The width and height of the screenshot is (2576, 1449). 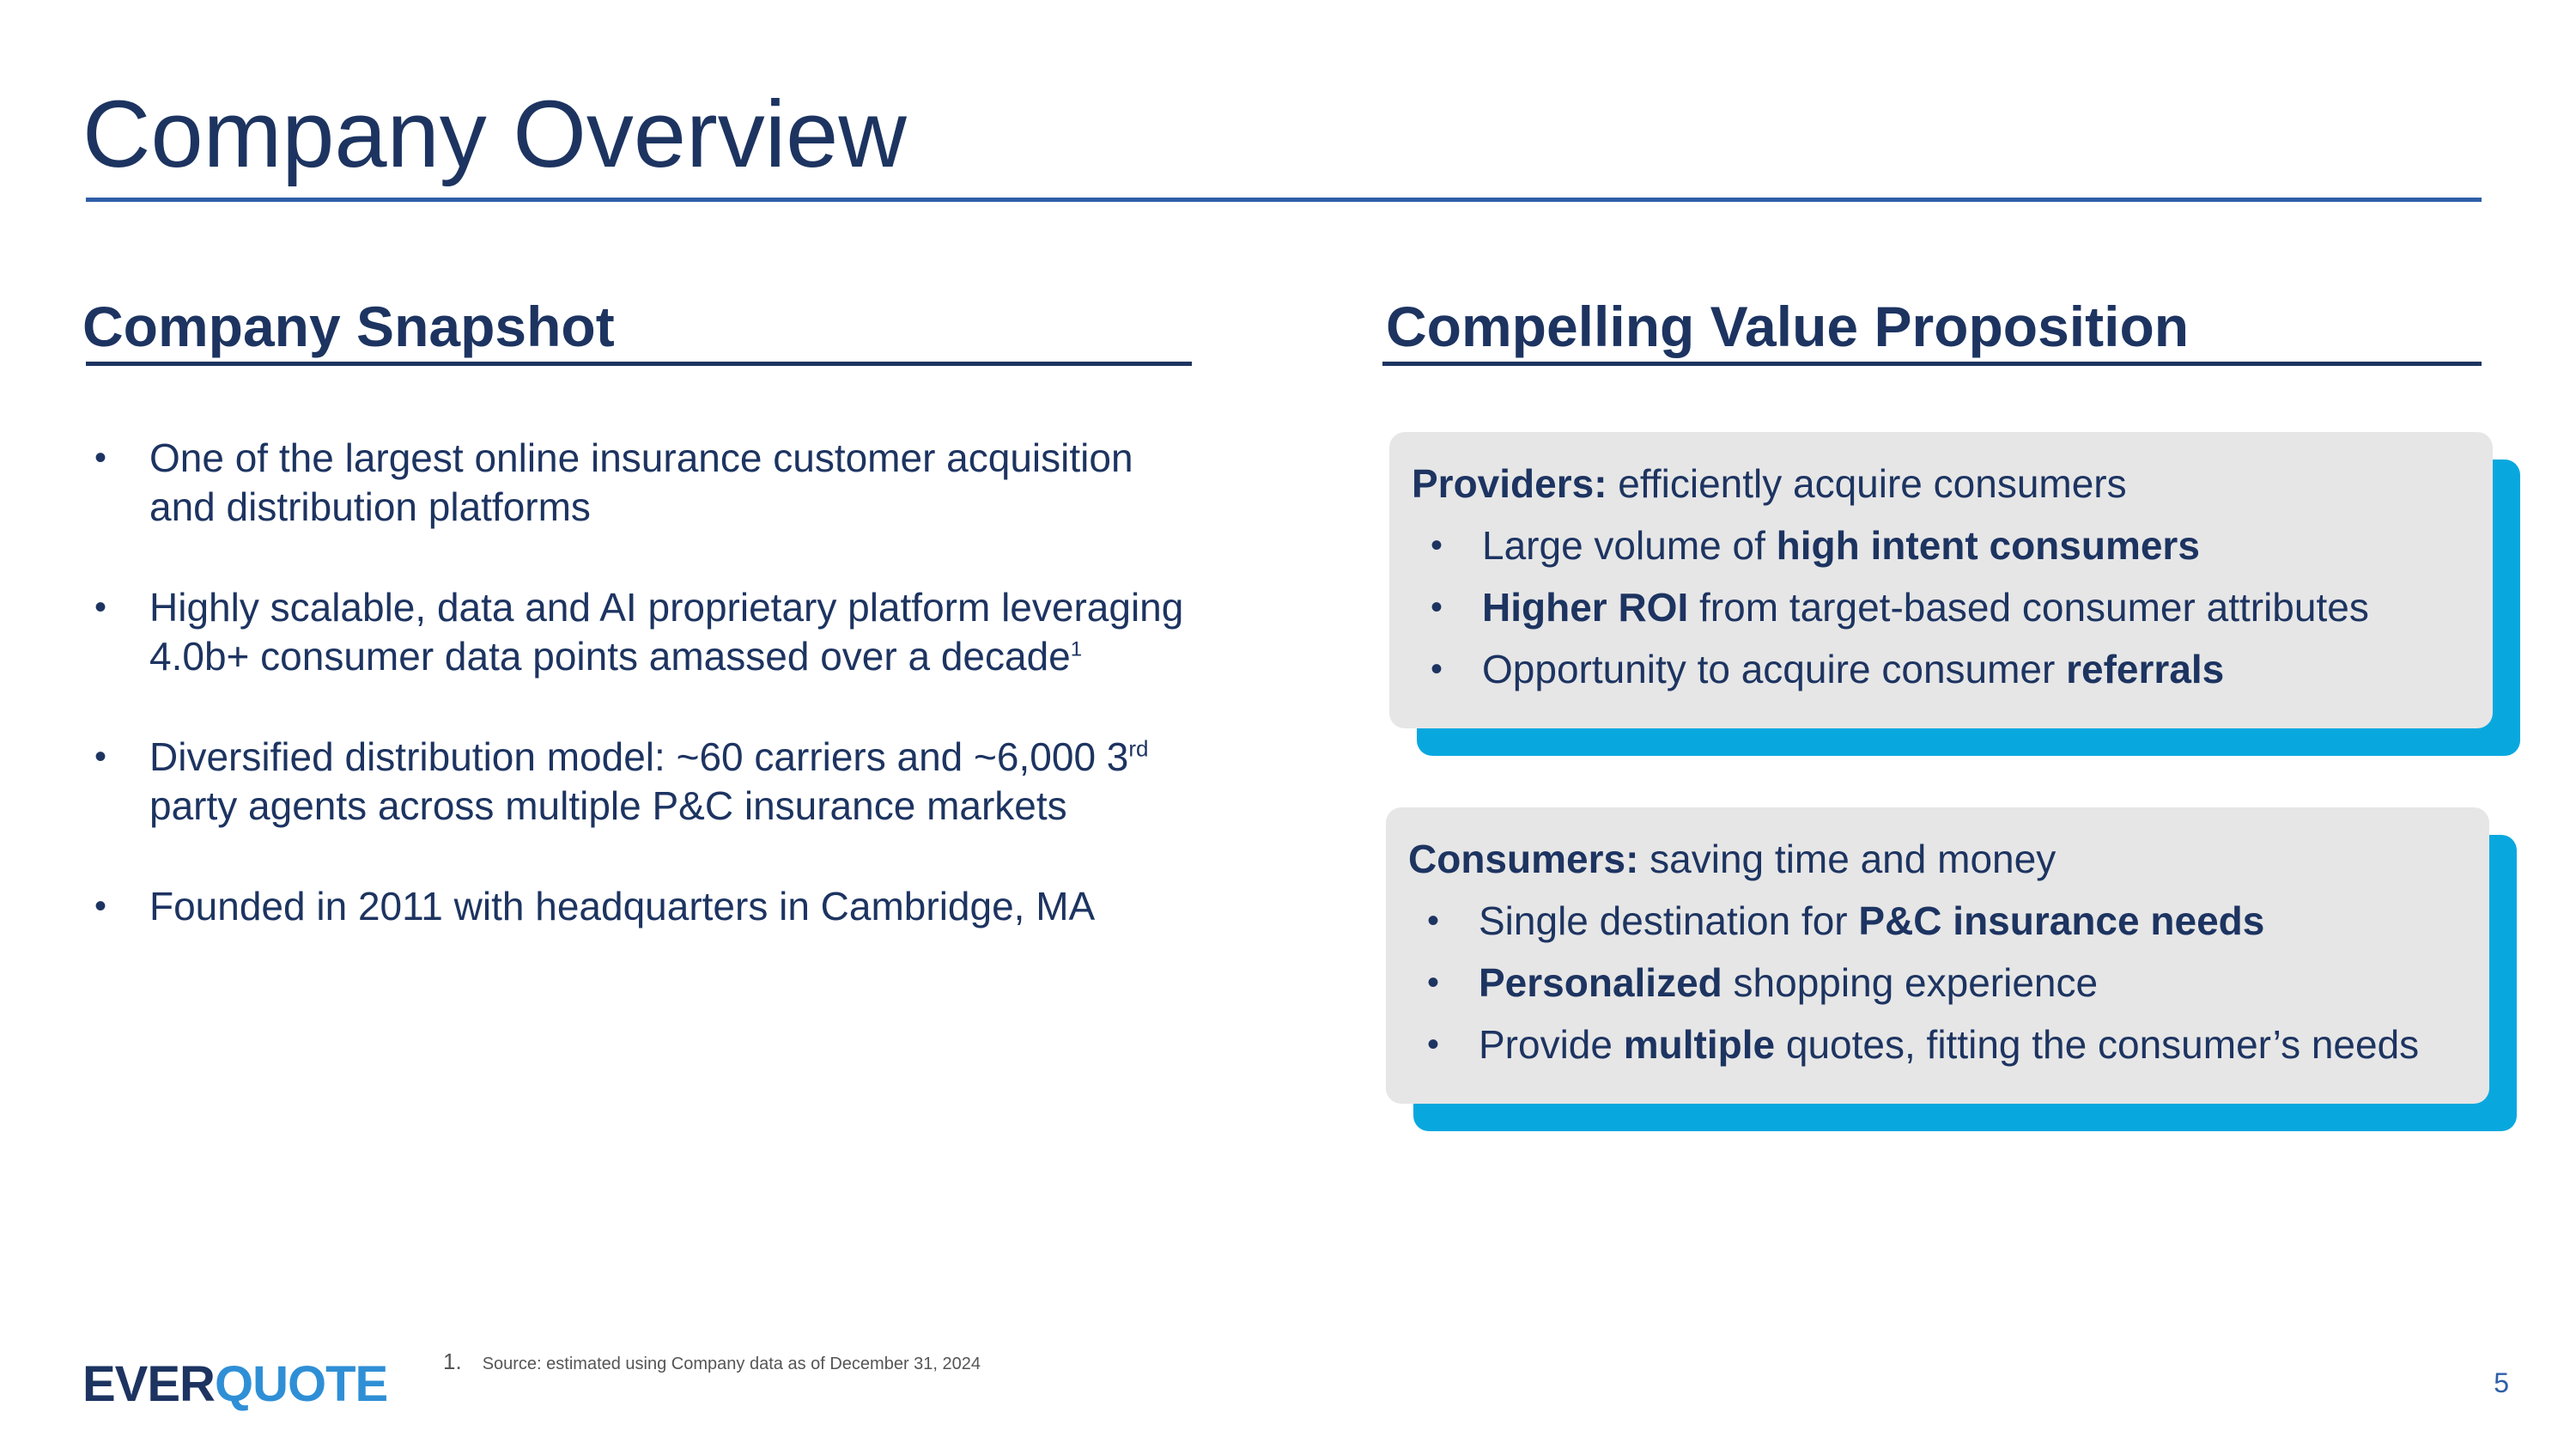 I want to click on consumers-label: Consumers:, so click(x=1524, y=859).